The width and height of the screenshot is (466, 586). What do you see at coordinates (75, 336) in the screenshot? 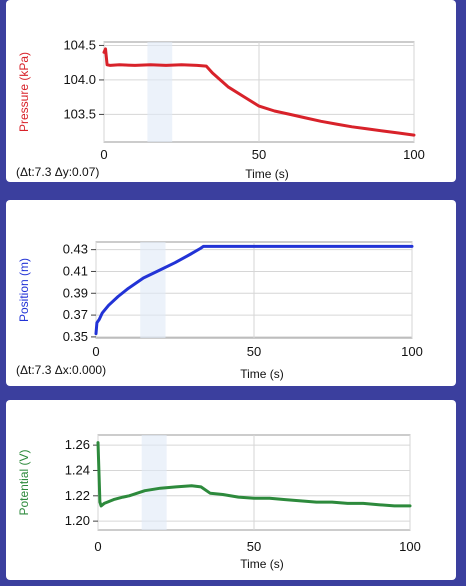
I see `y-tick-label: 0.35` at bounding box center [75, 336].